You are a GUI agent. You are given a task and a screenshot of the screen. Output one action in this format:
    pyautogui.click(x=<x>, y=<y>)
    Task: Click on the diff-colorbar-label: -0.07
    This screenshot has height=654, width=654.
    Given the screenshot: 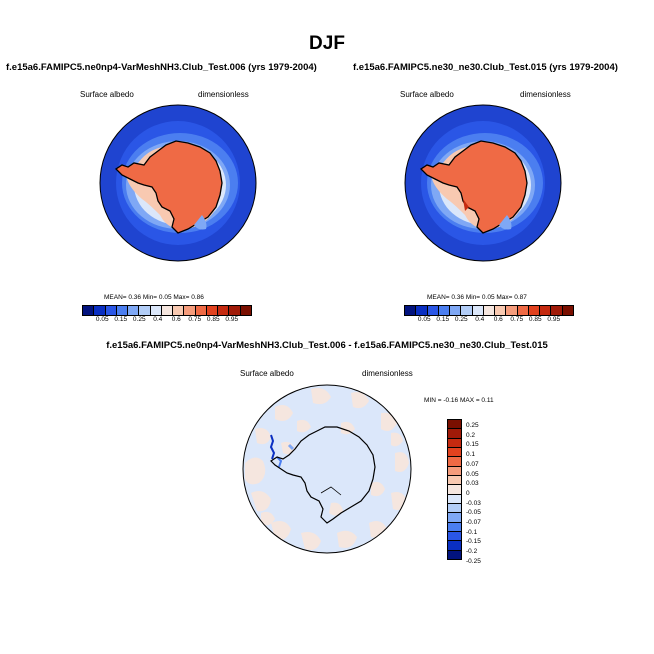 What is the action you would take?
    pyautogui.click(x=473, y=523)
    